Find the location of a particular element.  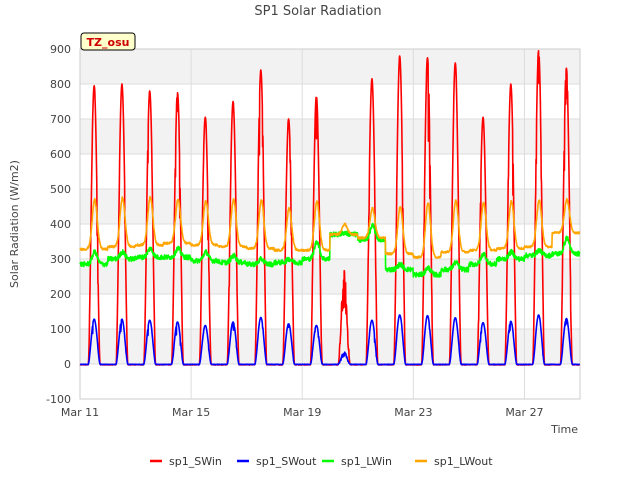

series-line-sp1-SWout is located at coordinates (330, 340).